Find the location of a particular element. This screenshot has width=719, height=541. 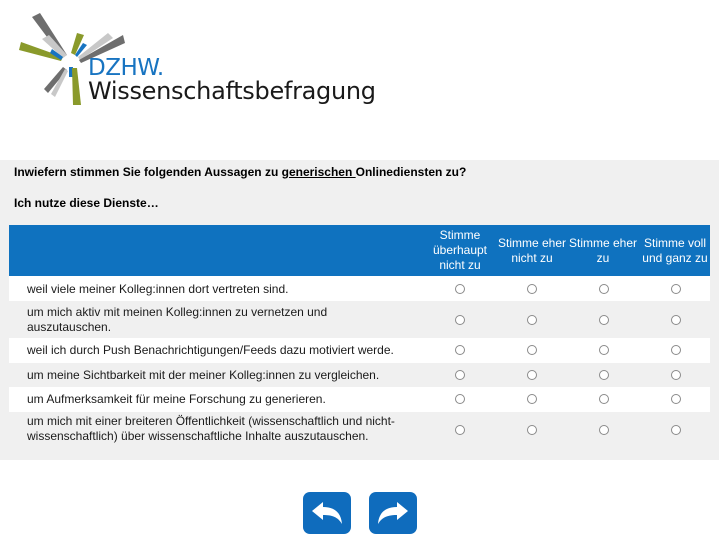

radio-row3-col2 is located at coordinates (532, 350).